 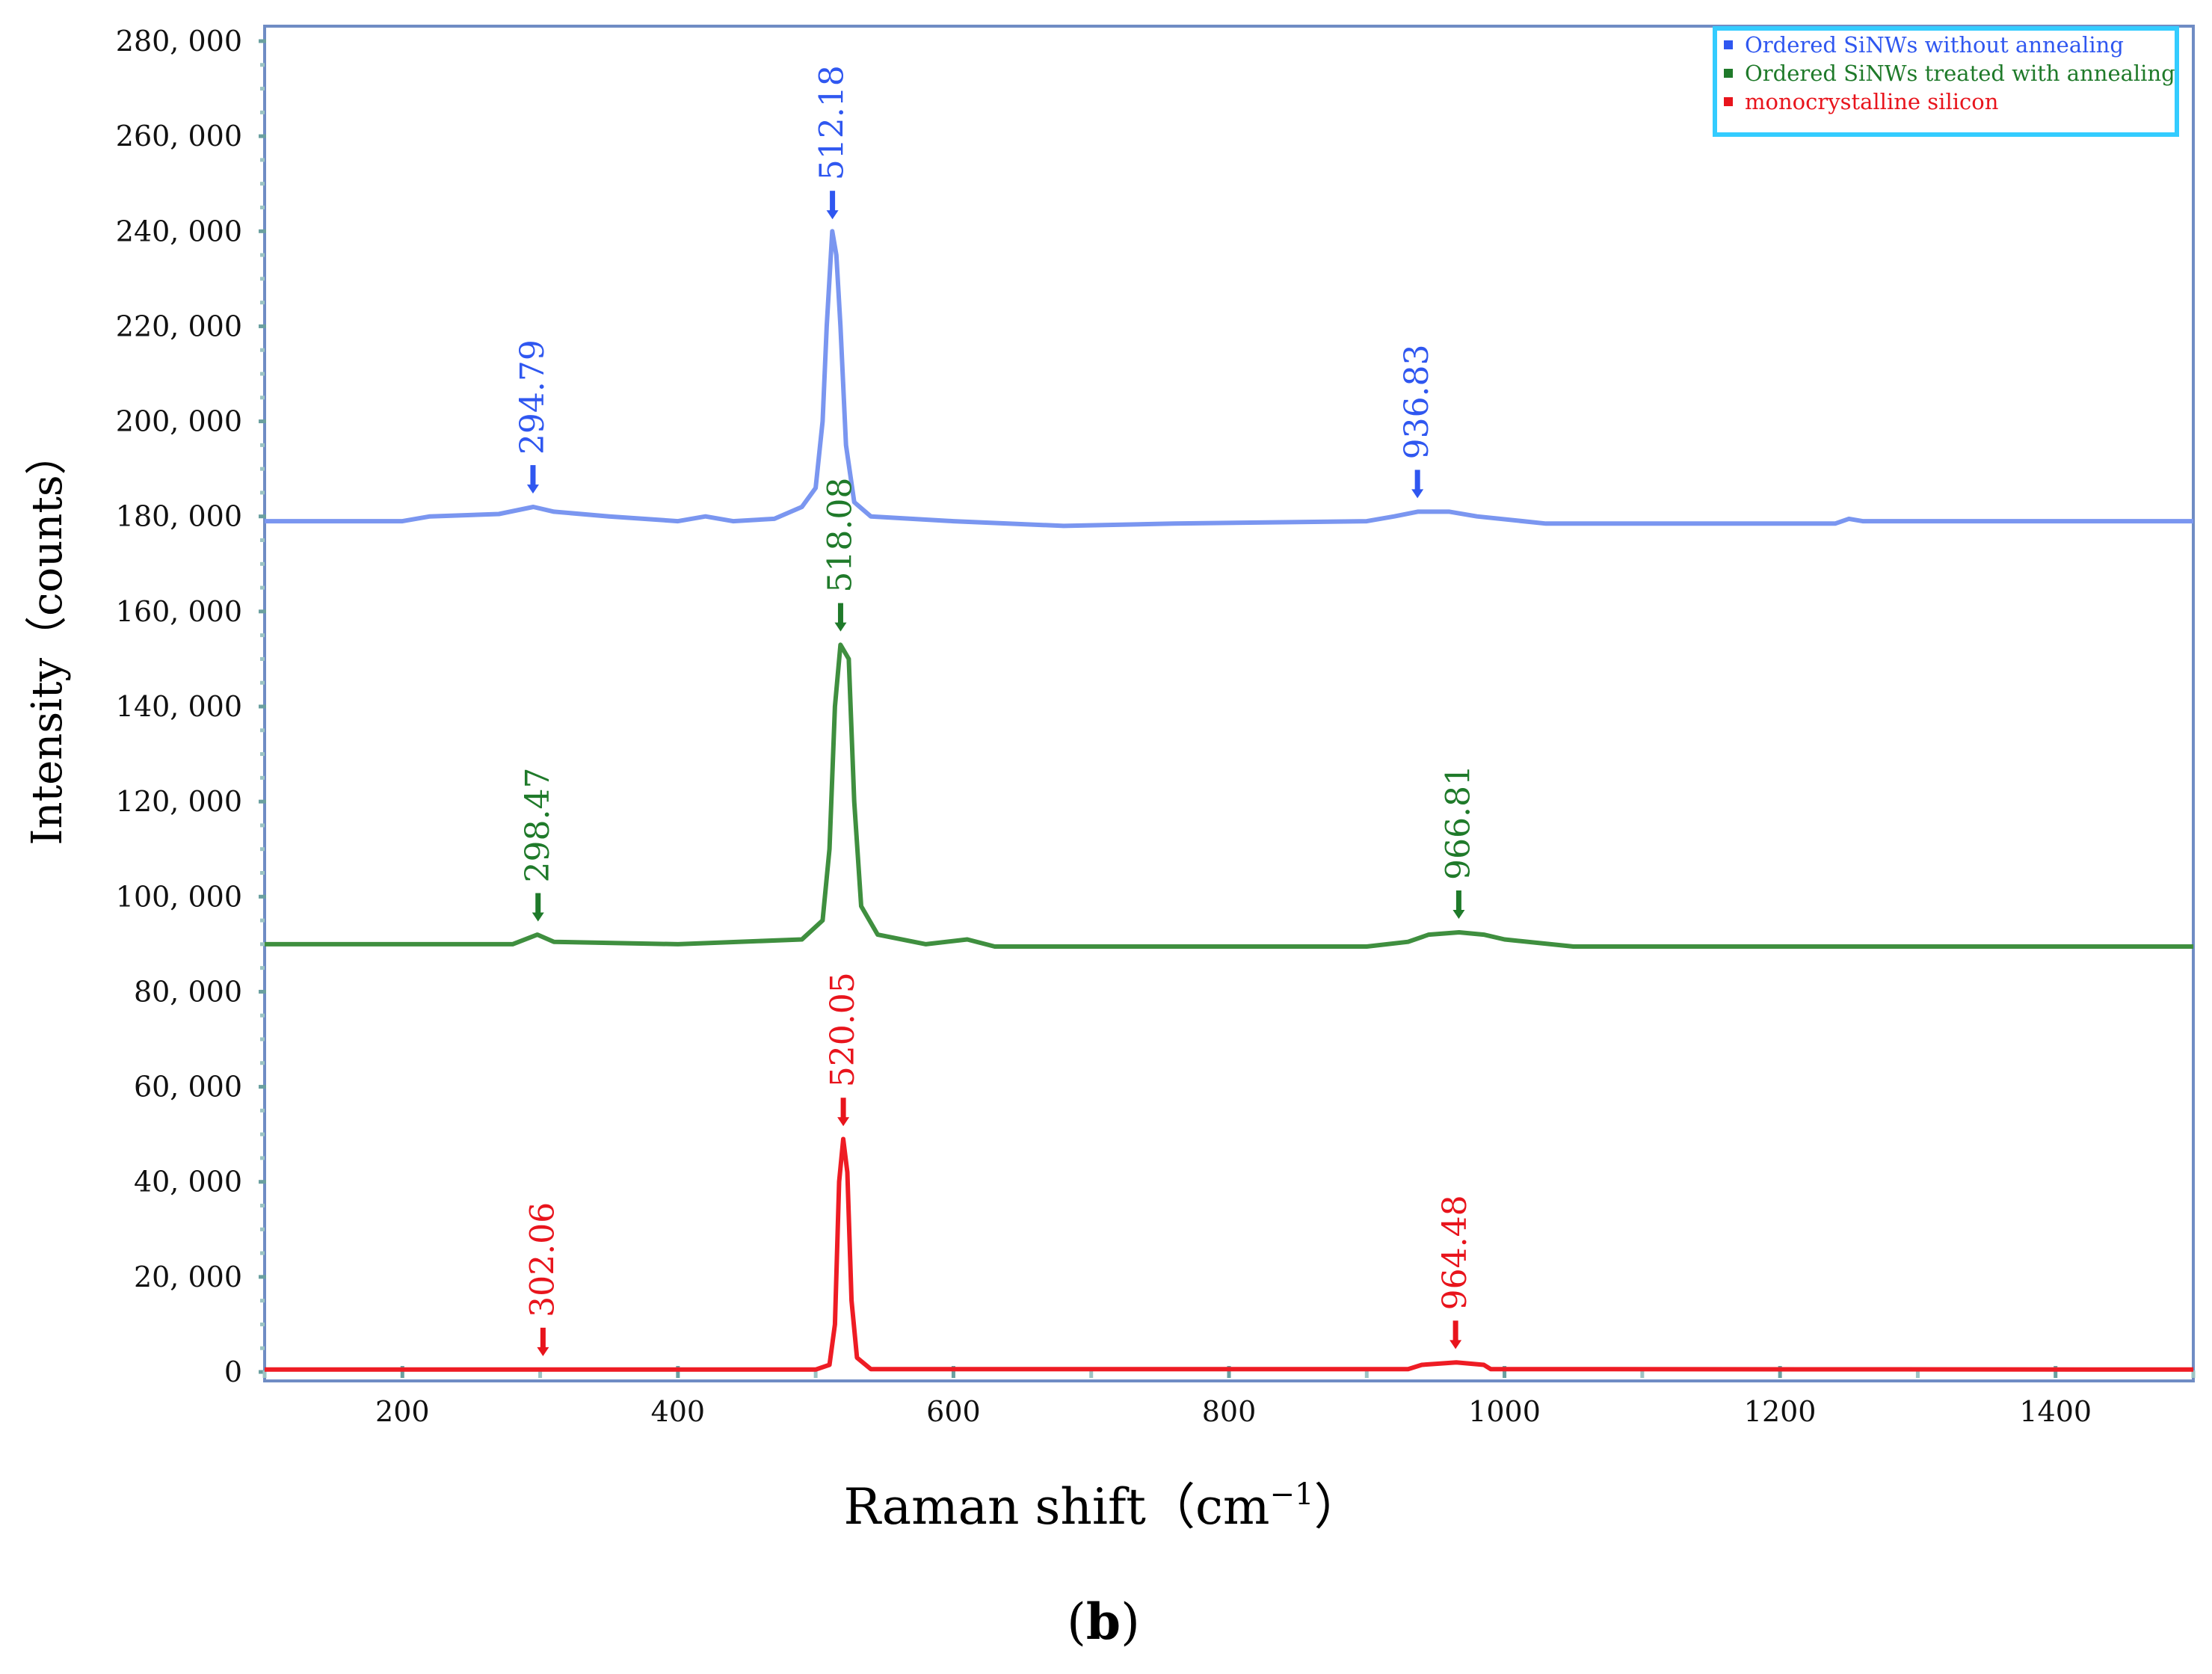 What do you see at coordinates (1338, 1507) in the screenshot?
I see `x-axis-title-close: ）` at bounding box center [1338, 1507].